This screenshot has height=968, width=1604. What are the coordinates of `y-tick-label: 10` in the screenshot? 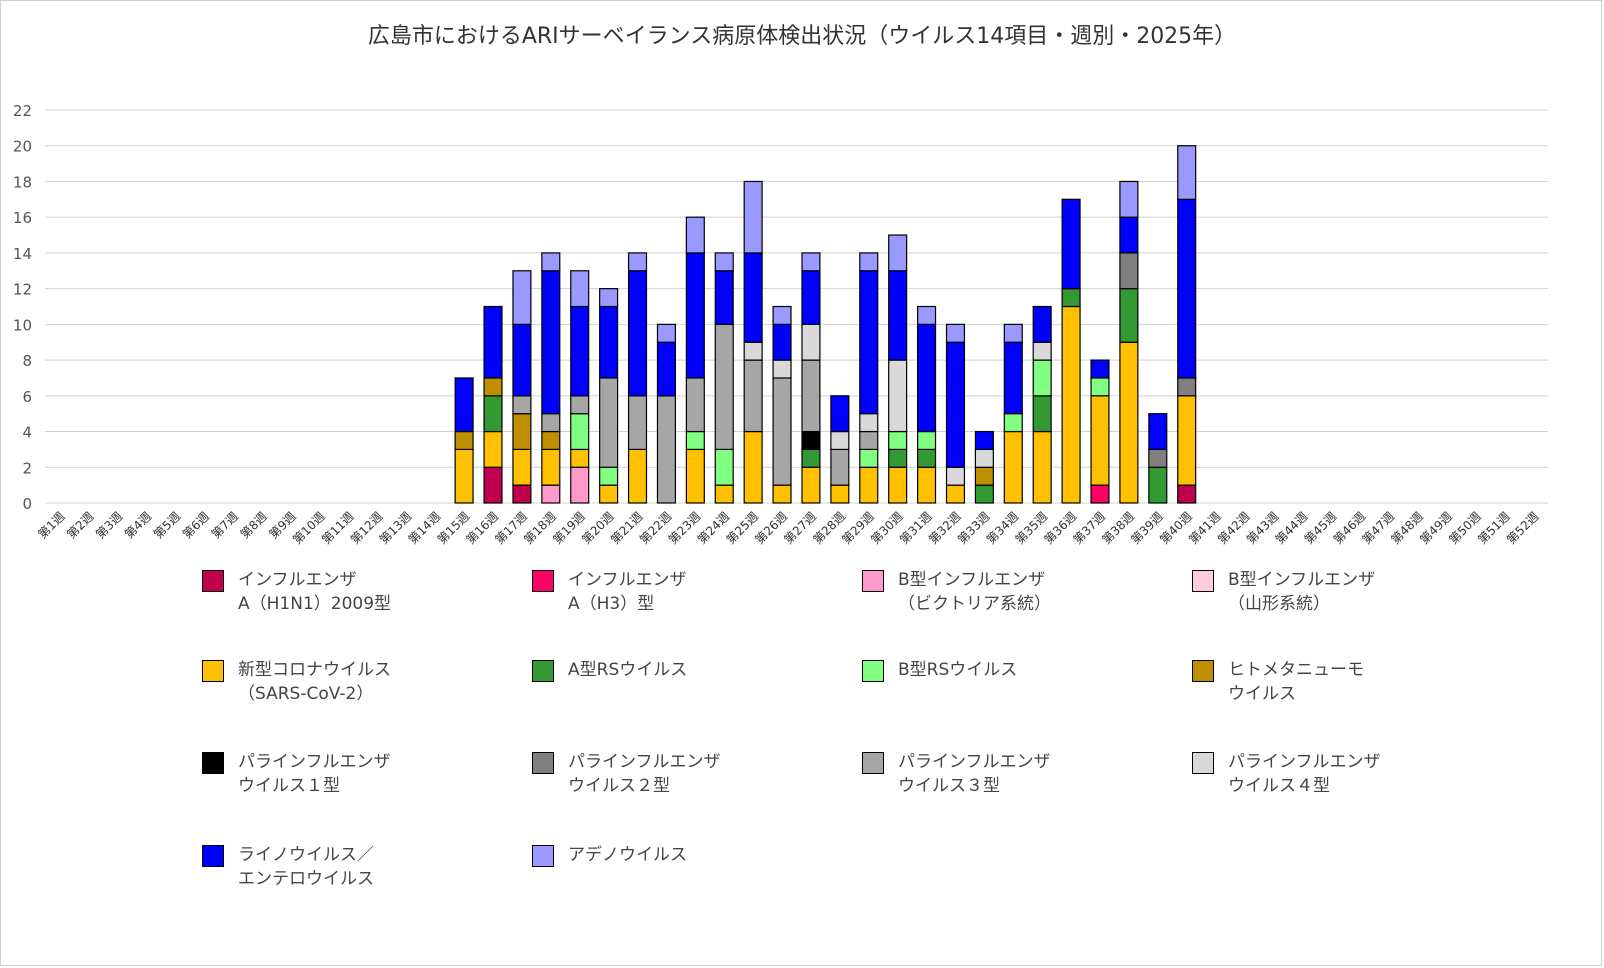 It's located at (22, 325).